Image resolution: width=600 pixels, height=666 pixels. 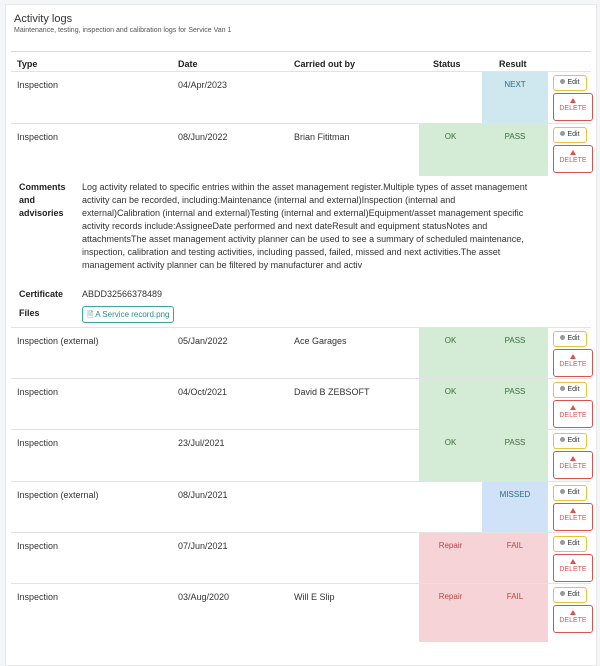 What do you see at coordinates (41, 294) in the screenshot?
I see `certificate-label: Certificate` at bounding box center [41, 294].